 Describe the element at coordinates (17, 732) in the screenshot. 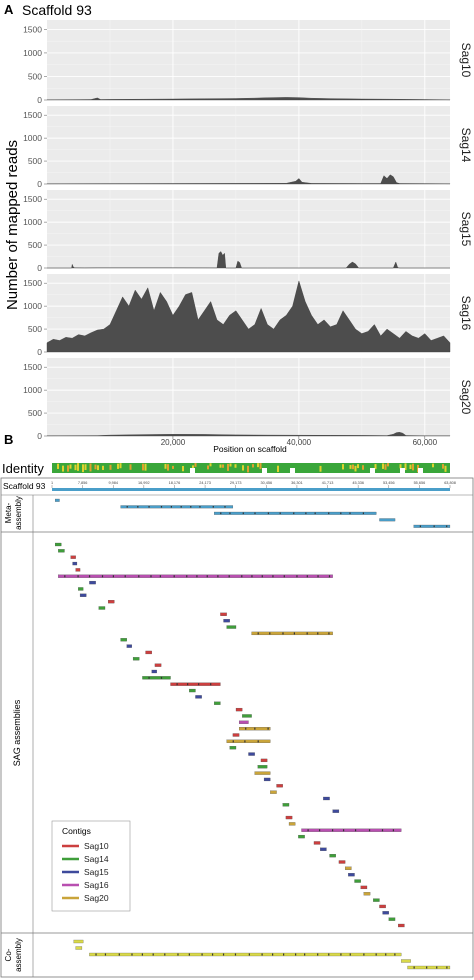

I see `sag-label: SAG assemblies` at that location.